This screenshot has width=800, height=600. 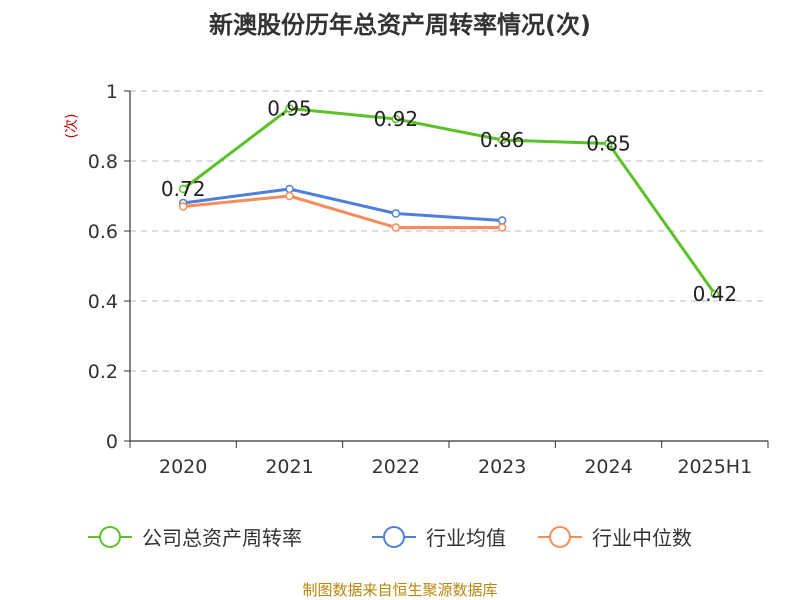 I want to click on legend-item: 行业中位数, so click(x=615, y=538).